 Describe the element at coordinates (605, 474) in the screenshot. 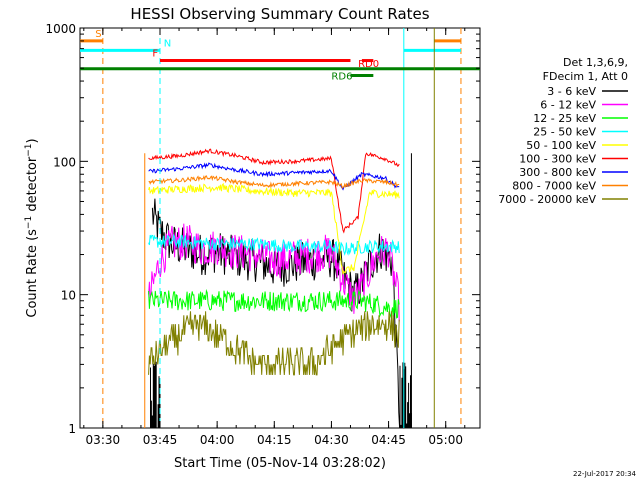

I see `footer-date: 22-Jul-2017 20:34` at that location.